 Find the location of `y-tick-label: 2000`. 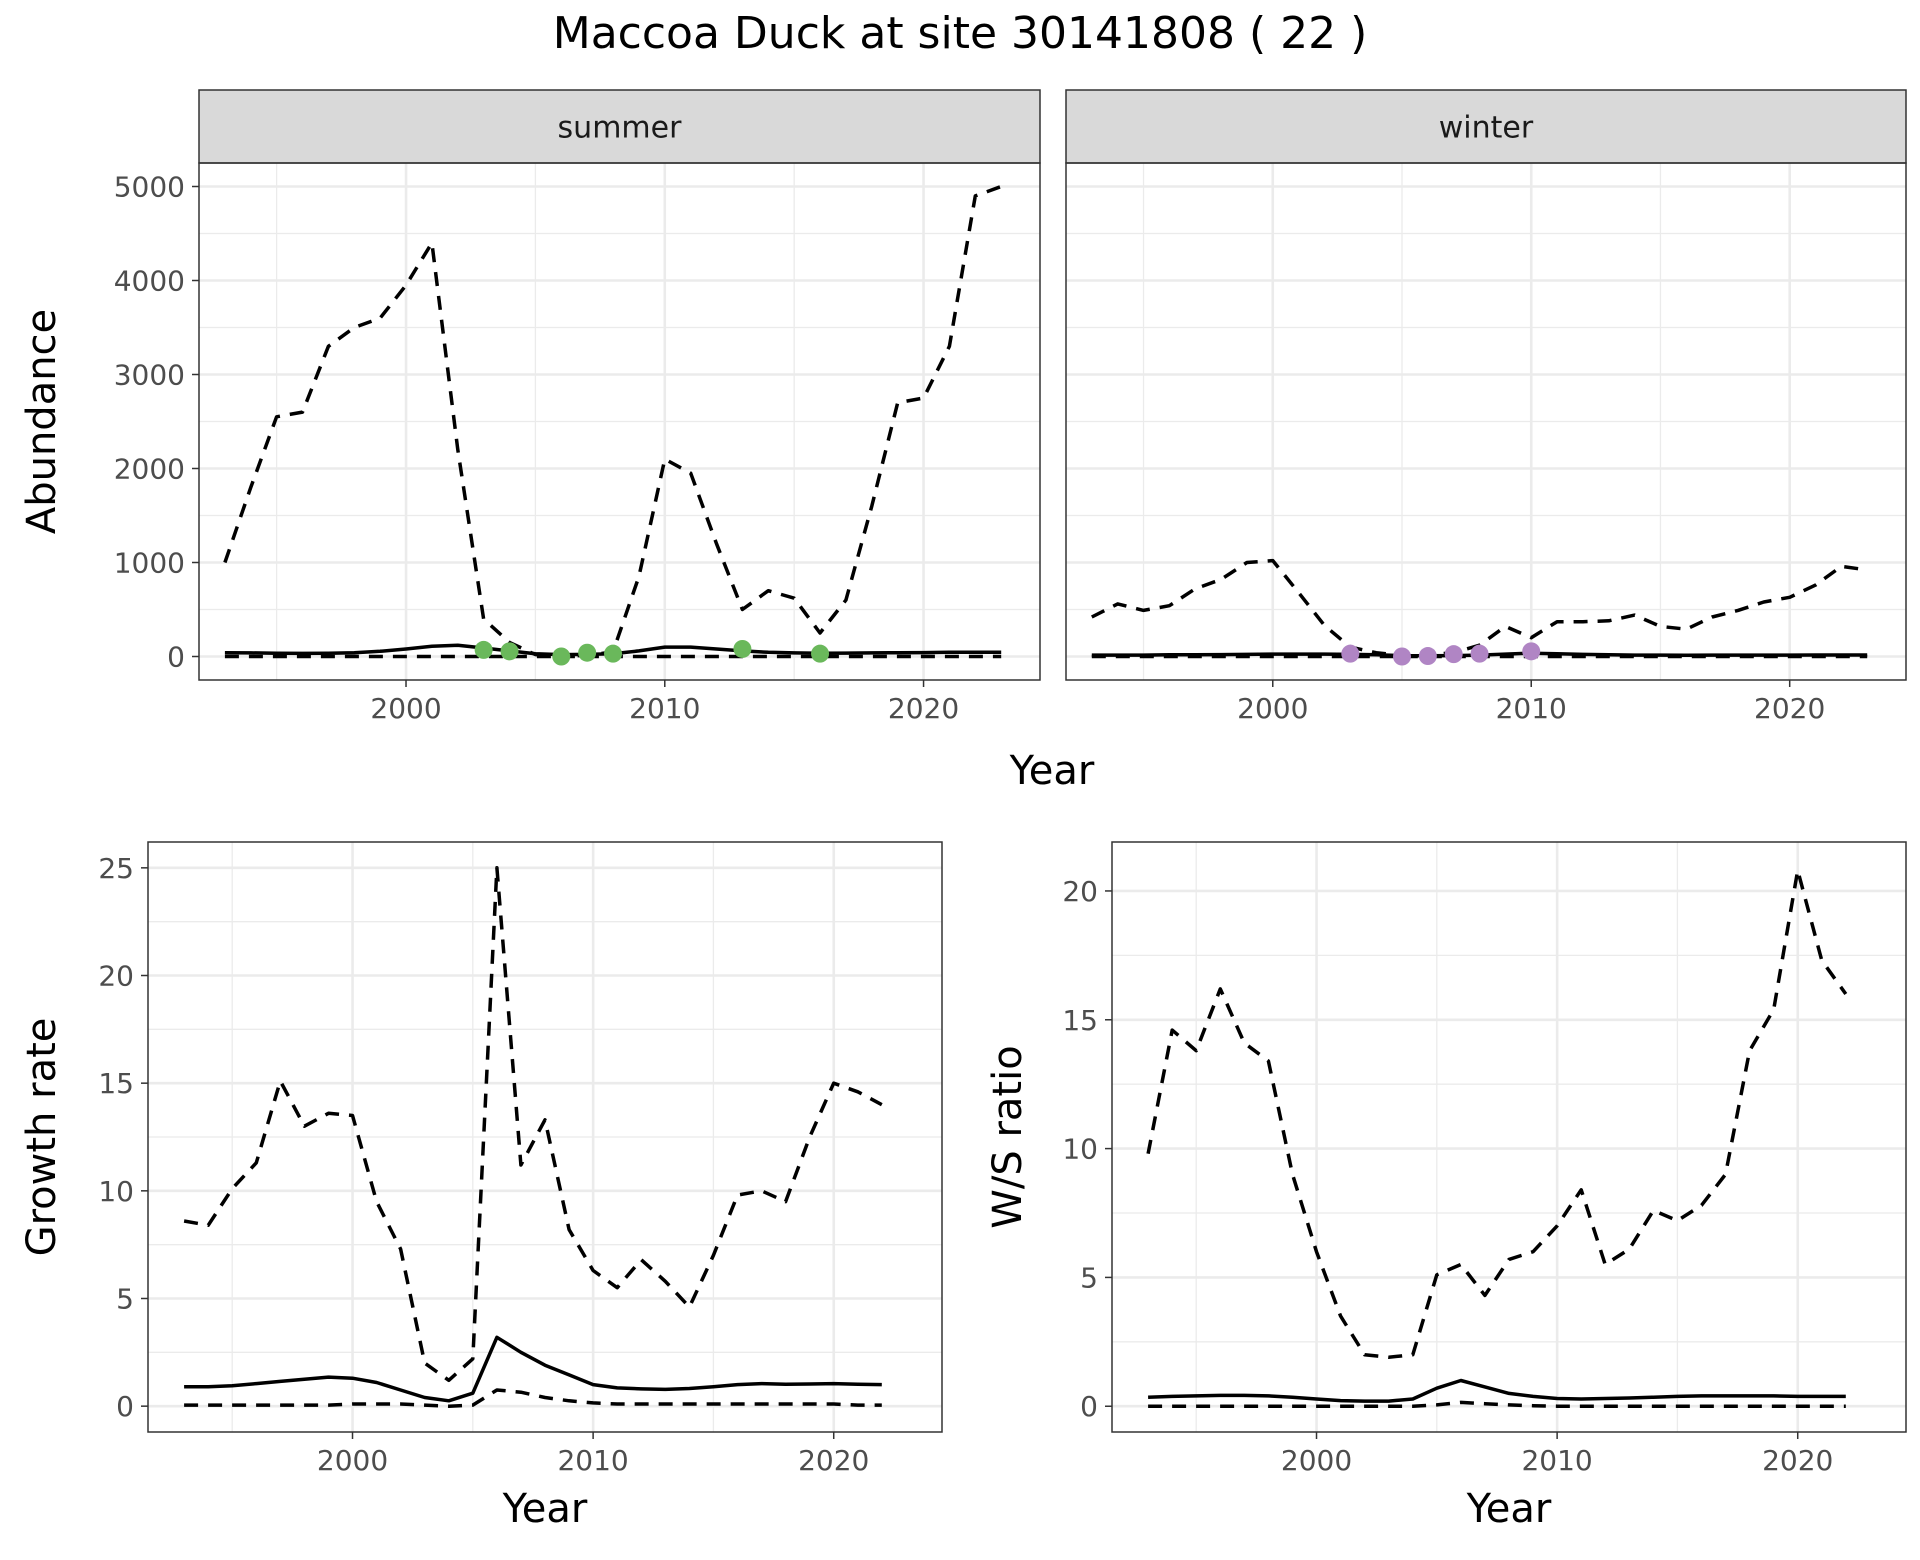

y-tick-label: 2000 is located at coordinates (149, 469).